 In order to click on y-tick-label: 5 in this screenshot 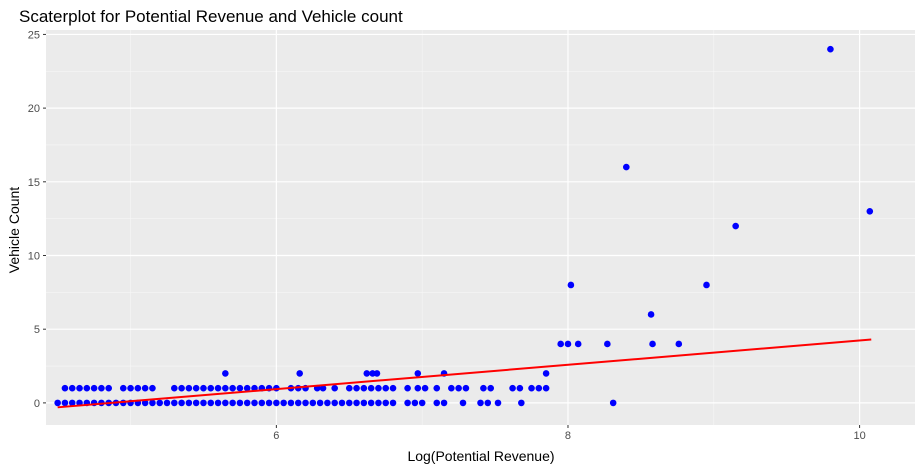, I will do `click(37, 330)`.